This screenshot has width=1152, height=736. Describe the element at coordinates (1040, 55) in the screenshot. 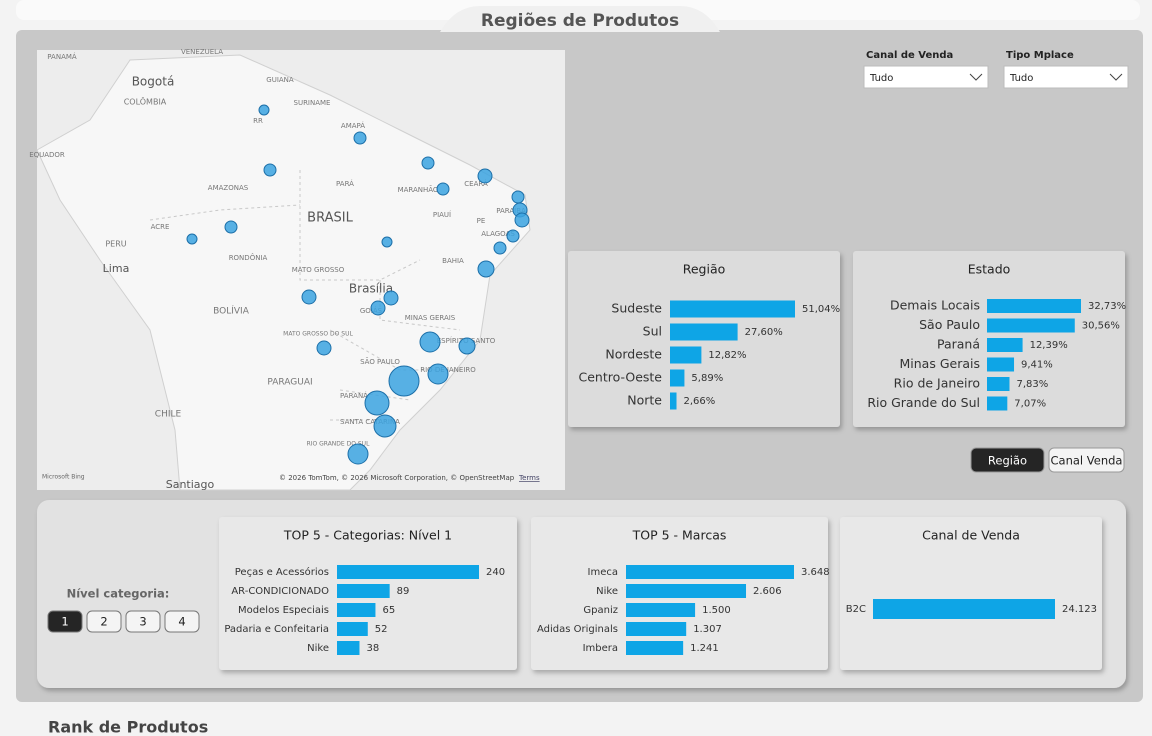

I see `filter-label: Tipo Mplace` at that location.